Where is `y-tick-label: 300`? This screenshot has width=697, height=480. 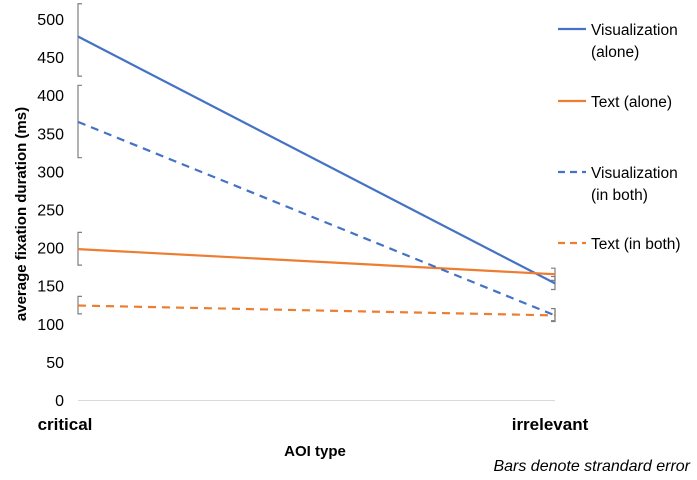 y-tick-label: 300 is located at coordinates (50, 172).